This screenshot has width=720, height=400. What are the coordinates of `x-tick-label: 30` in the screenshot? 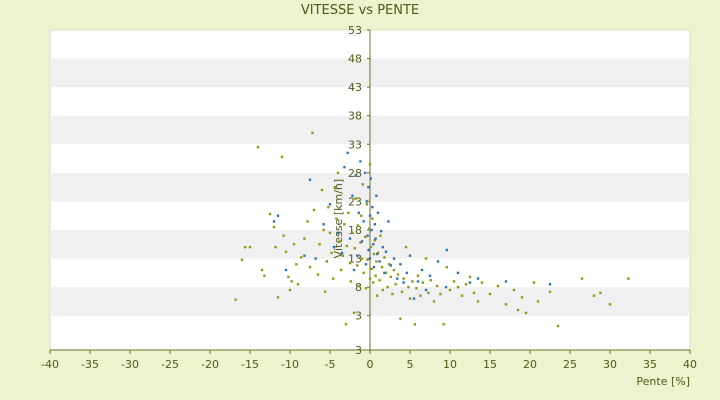 It's located at (610, 364).